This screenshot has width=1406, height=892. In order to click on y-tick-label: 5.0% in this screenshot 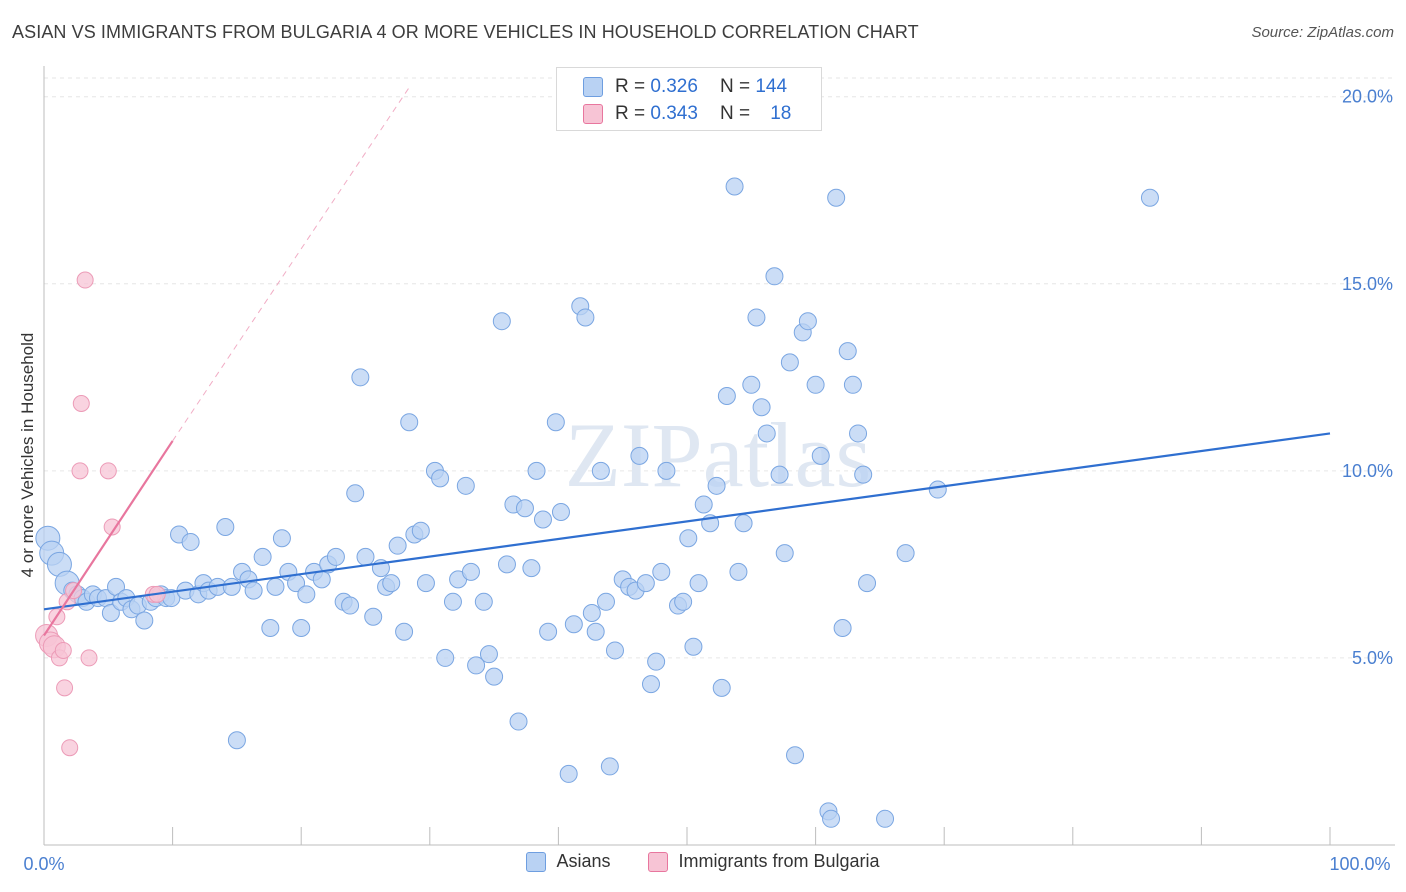, I will do `click(1372, 658)`.